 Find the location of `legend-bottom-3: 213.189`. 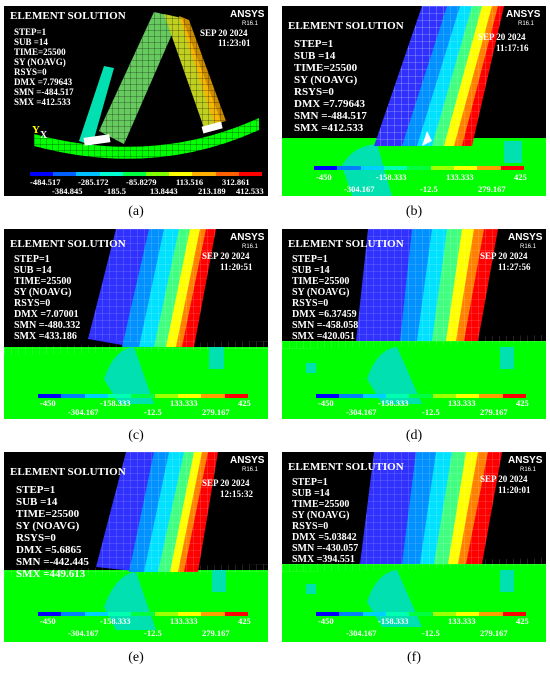

legend-bottom-3: 213.189 is located at coordinates (212, 191).